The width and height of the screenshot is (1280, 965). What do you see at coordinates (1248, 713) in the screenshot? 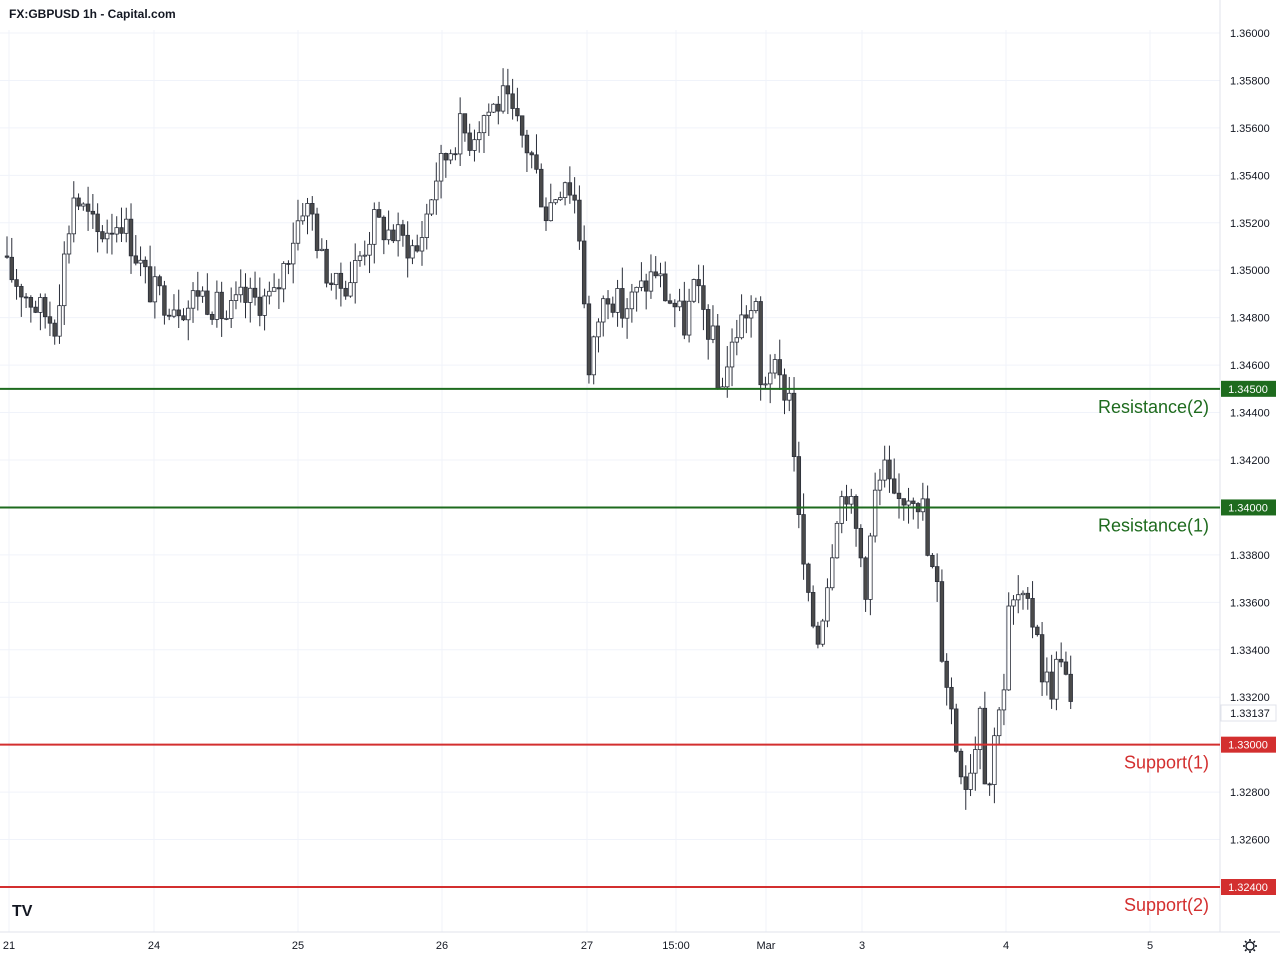
I see `current-price-badge` at bounding box center [1248, 713].